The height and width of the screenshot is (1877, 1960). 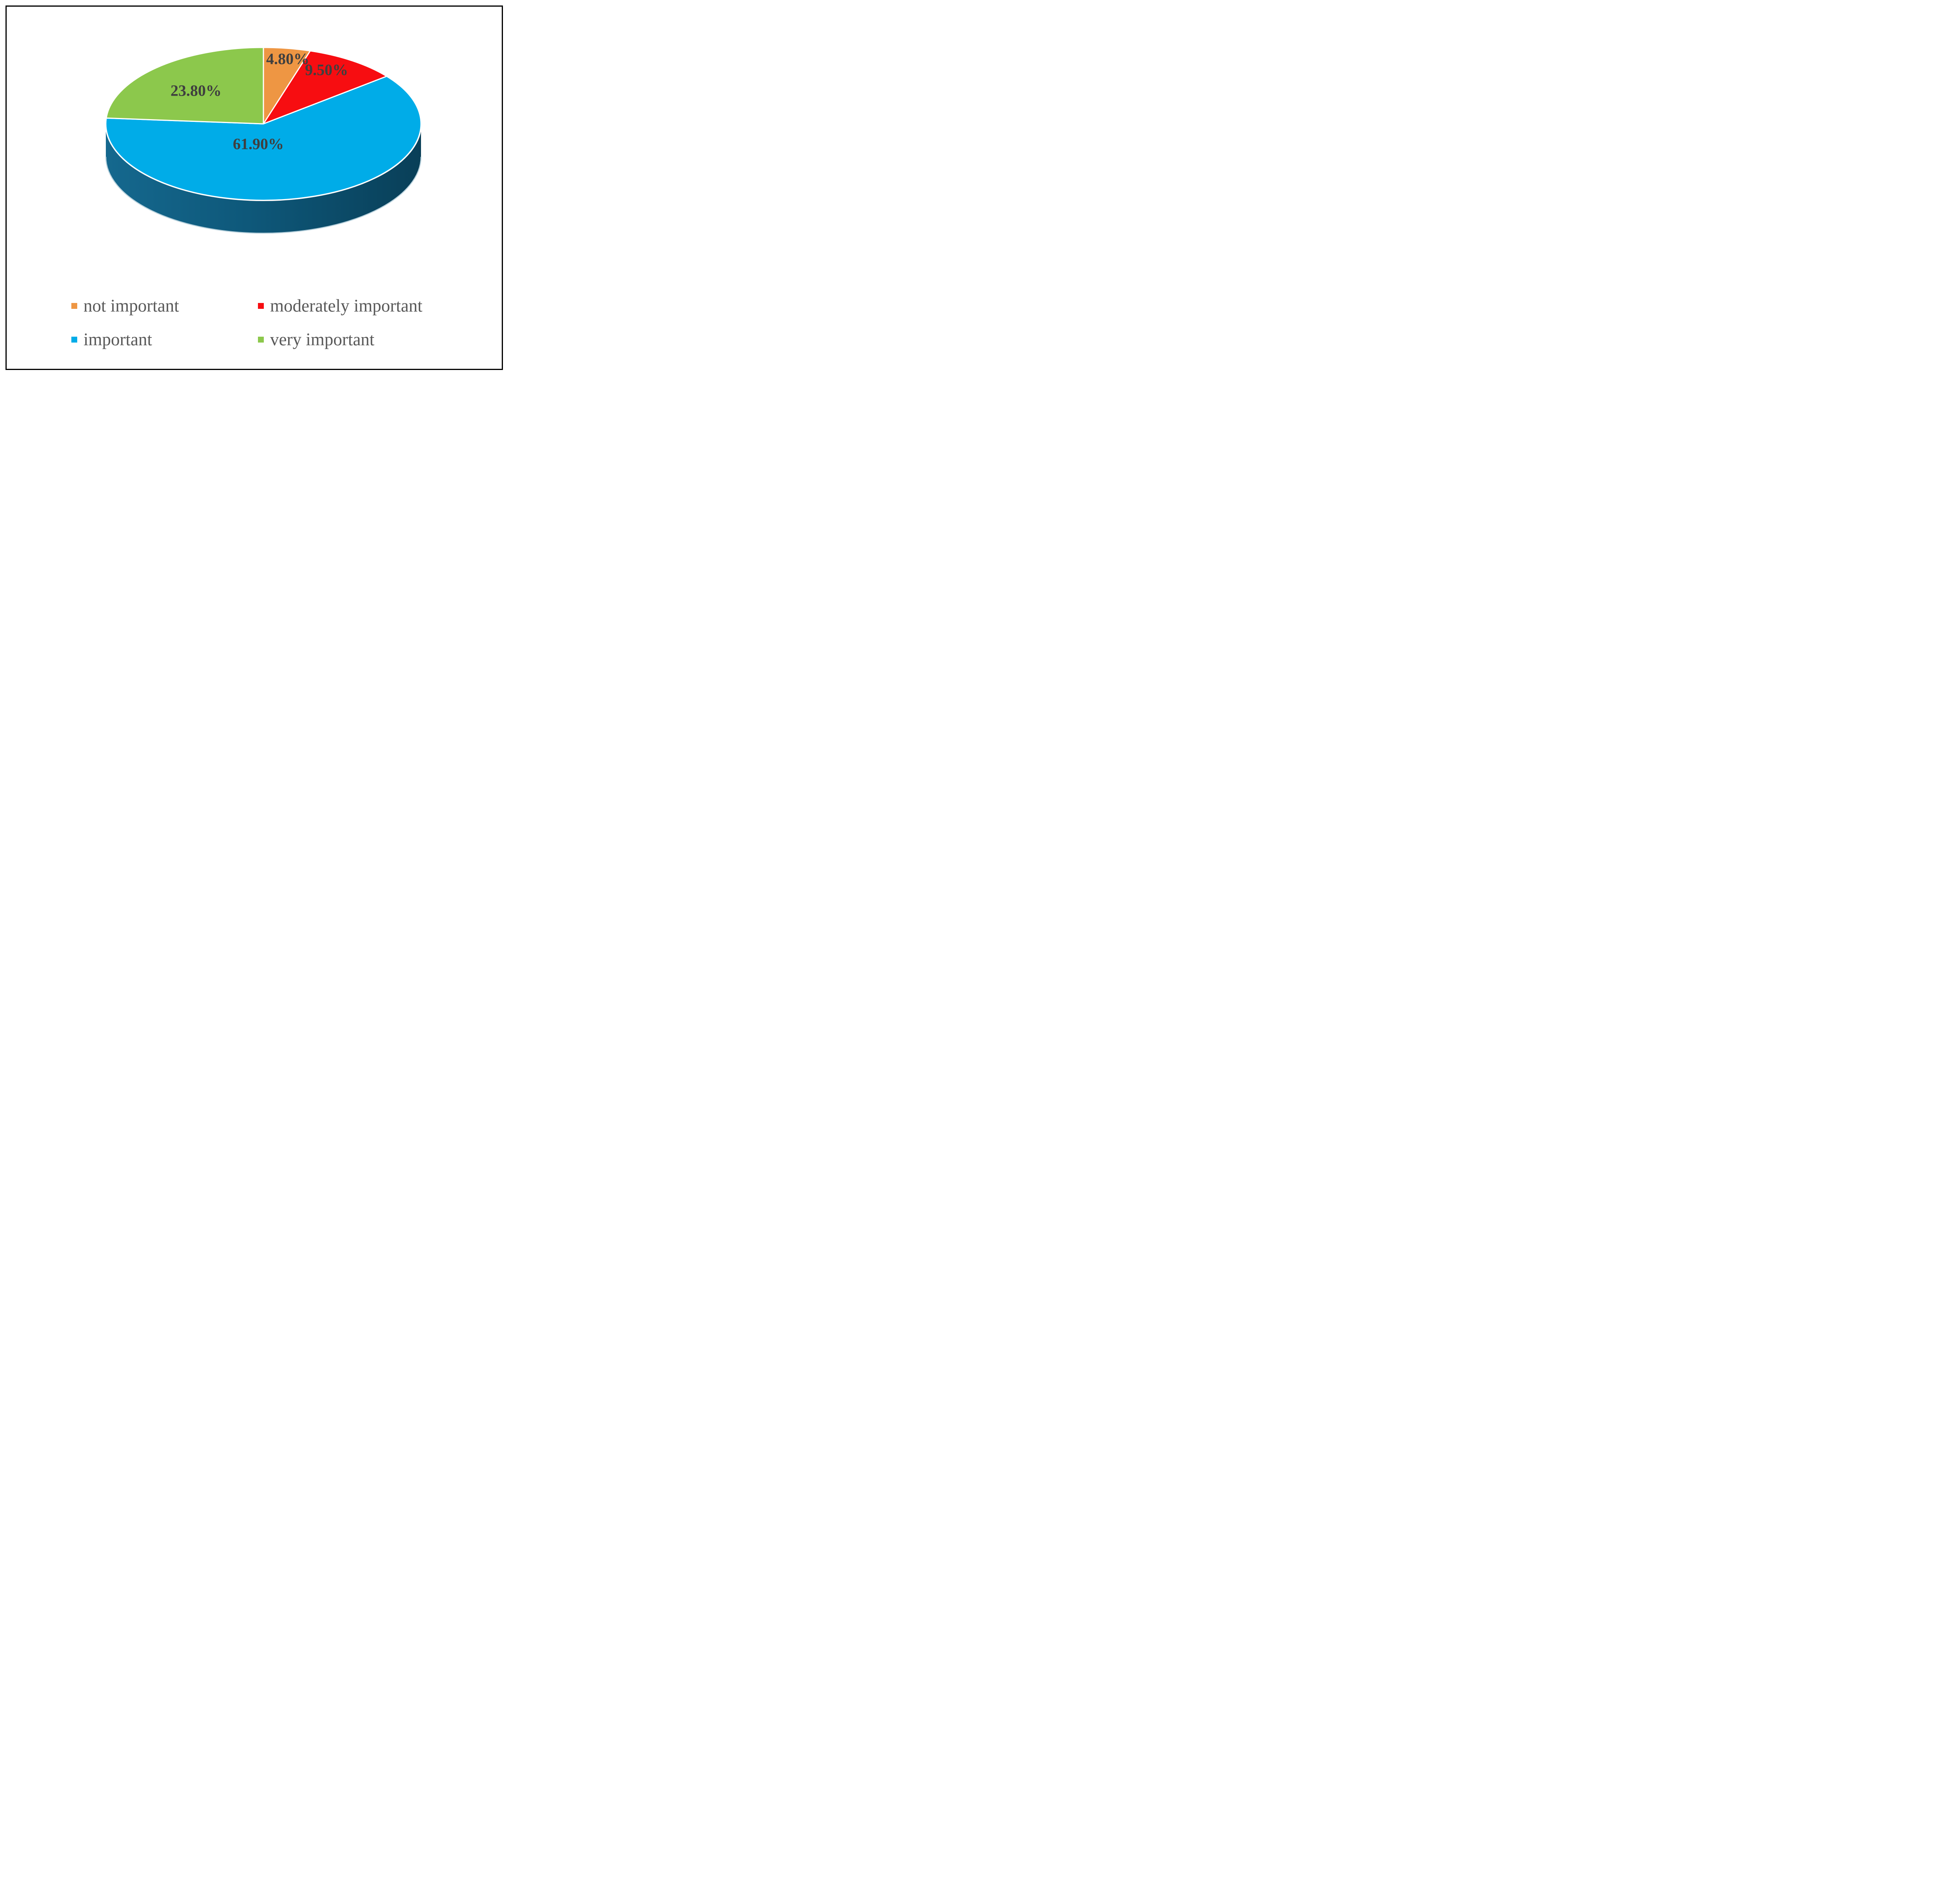 I want to click on data-label-moderately-important: 9.50%, so click(x=326, y=70).